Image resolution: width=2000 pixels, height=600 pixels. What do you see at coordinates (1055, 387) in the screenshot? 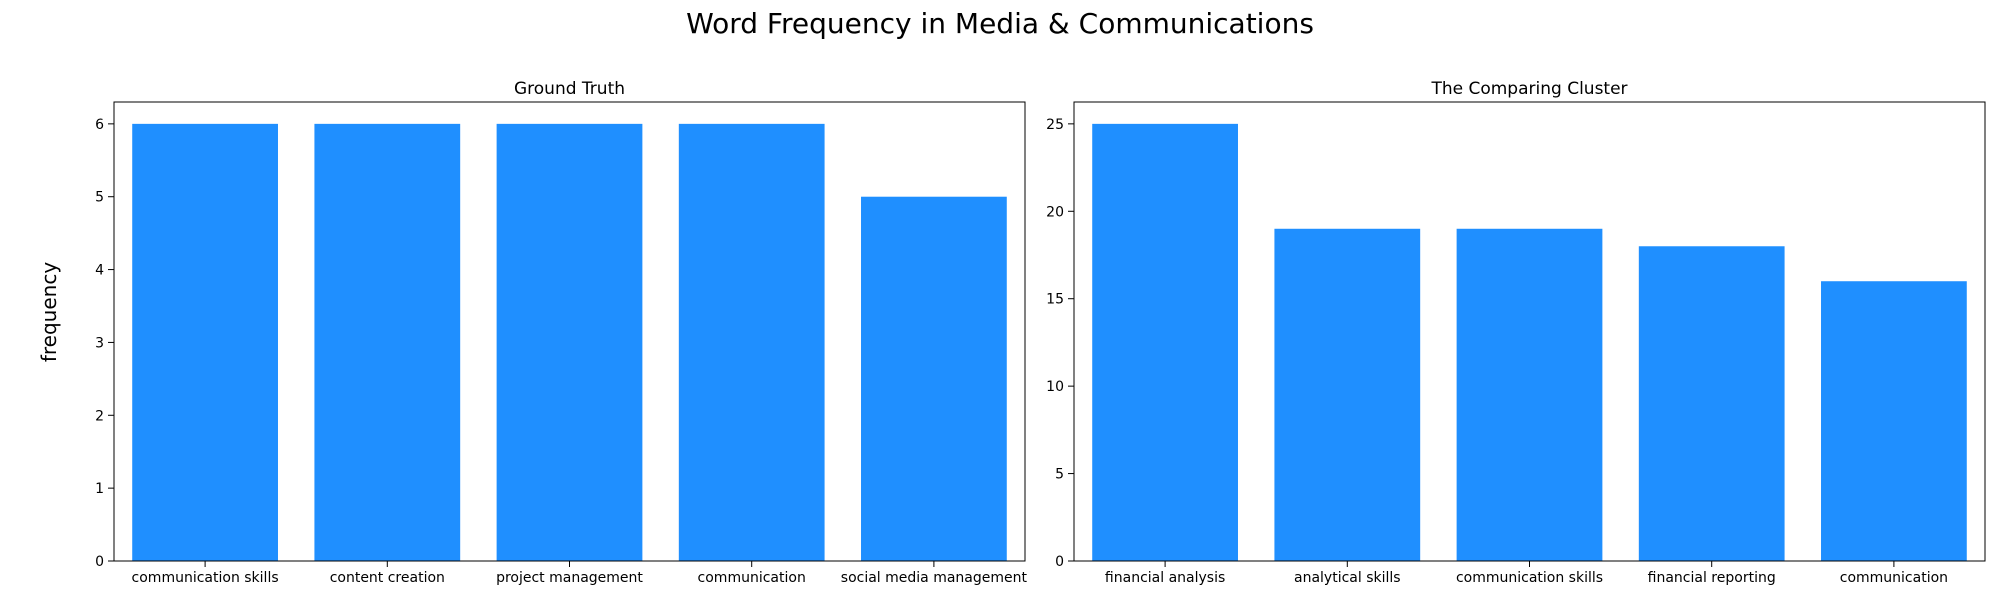
I see `y-tick-label: 10` at bounding box center [1055, 387].